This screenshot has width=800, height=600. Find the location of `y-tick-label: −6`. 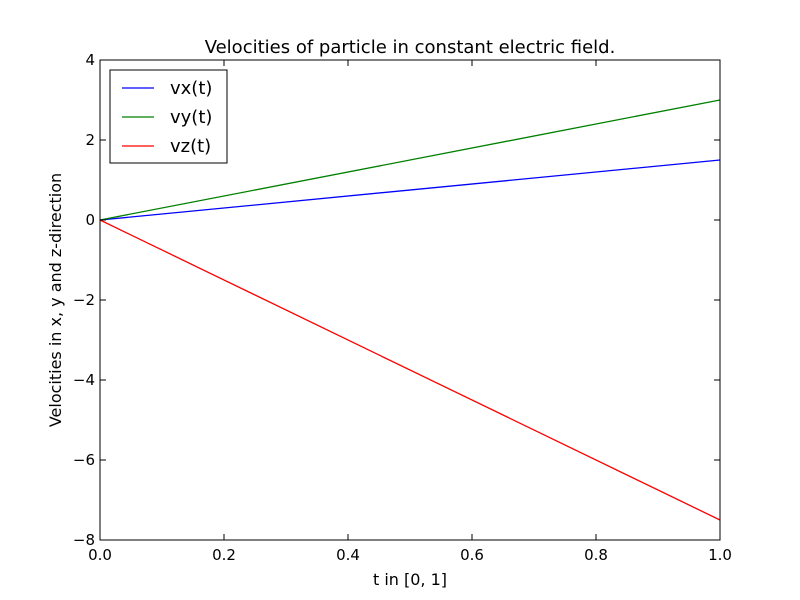

y-tick-label: −6 is located at coordinates (84, 460).